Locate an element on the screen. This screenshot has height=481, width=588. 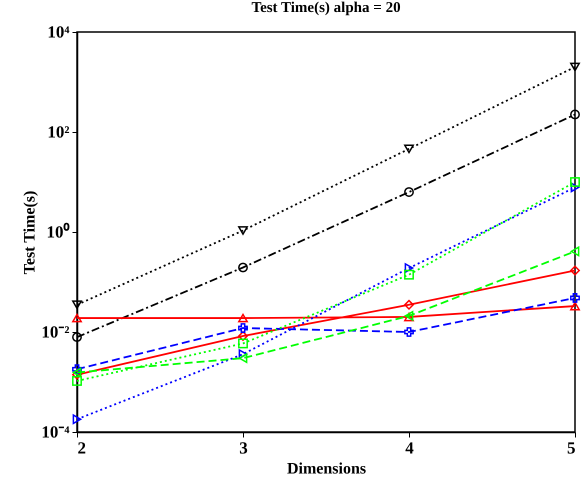
y-tick-label: 10² is located at coordinates (58, 132).